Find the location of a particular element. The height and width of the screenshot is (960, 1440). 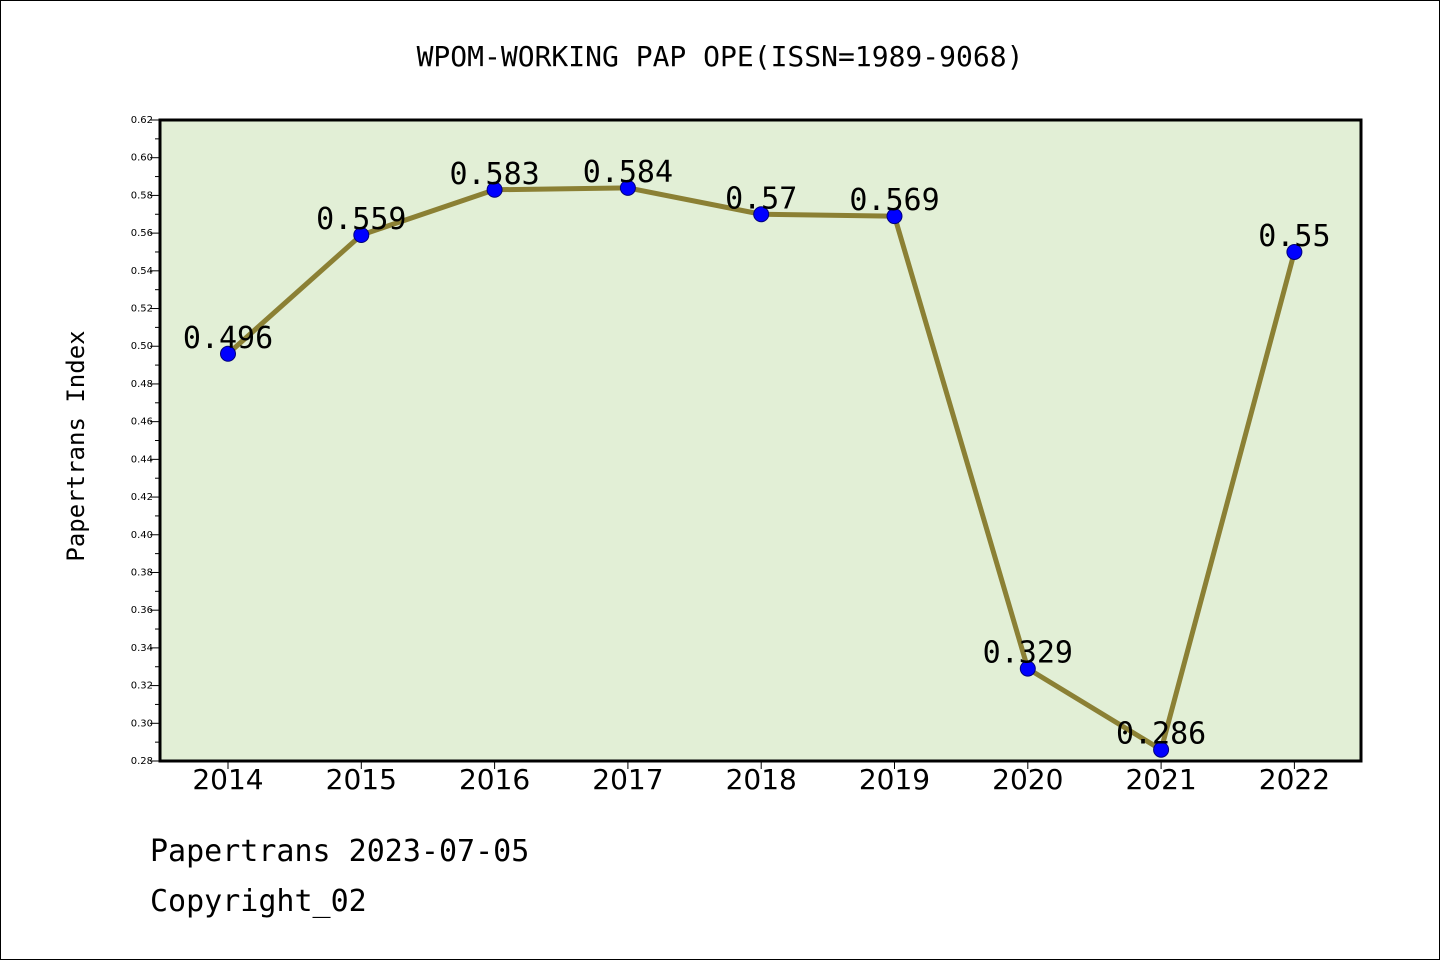

y-tick-label: 0.52 is located at coordinates (142, 309).